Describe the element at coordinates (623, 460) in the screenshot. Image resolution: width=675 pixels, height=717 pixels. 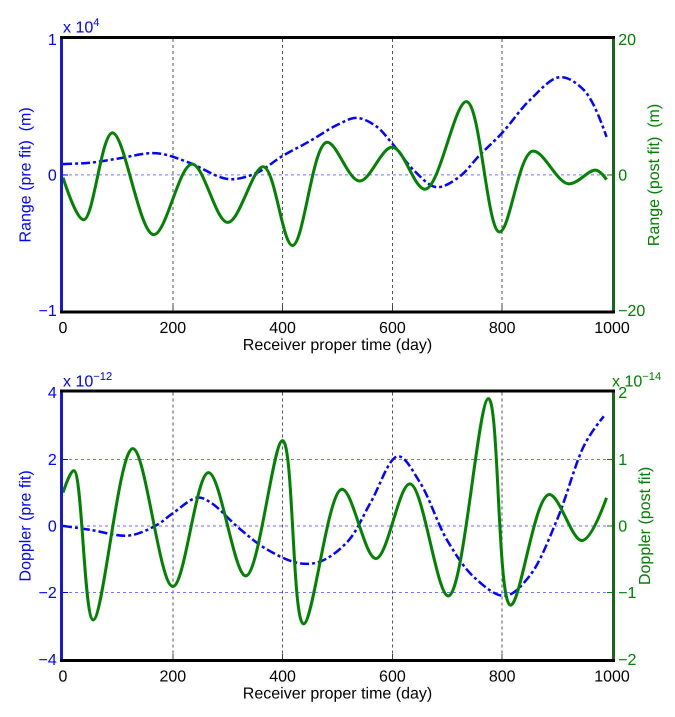
I see `y2-tick-label: 1` at that location.